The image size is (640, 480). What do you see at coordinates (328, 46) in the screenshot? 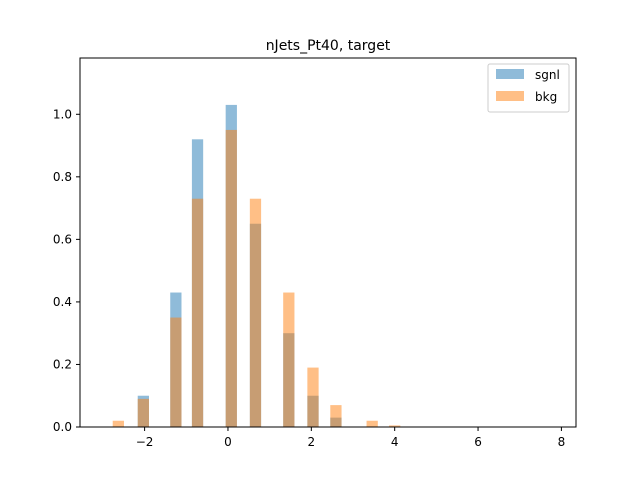
I see `chart-title: nJets_Pt40, target` at bounding box center [328, 46].